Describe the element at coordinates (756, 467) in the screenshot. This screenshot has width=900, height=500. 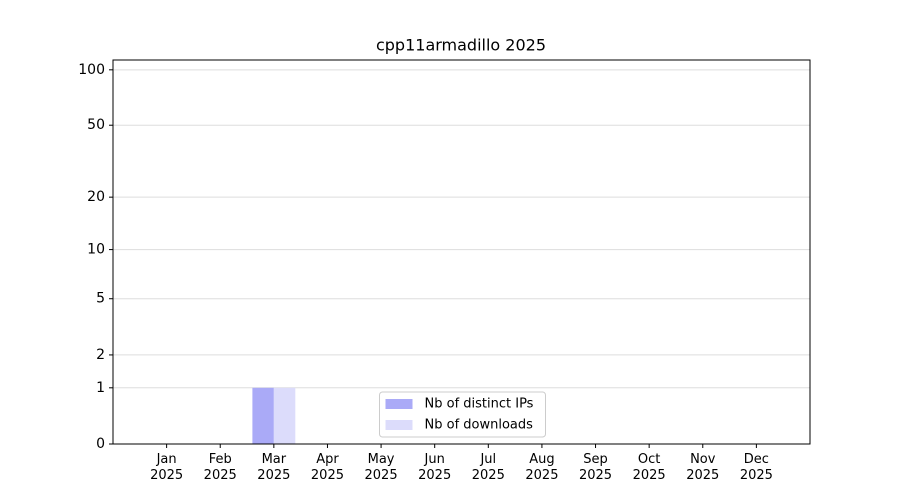
I see `x-tick-label: Dec 2025` at that location.